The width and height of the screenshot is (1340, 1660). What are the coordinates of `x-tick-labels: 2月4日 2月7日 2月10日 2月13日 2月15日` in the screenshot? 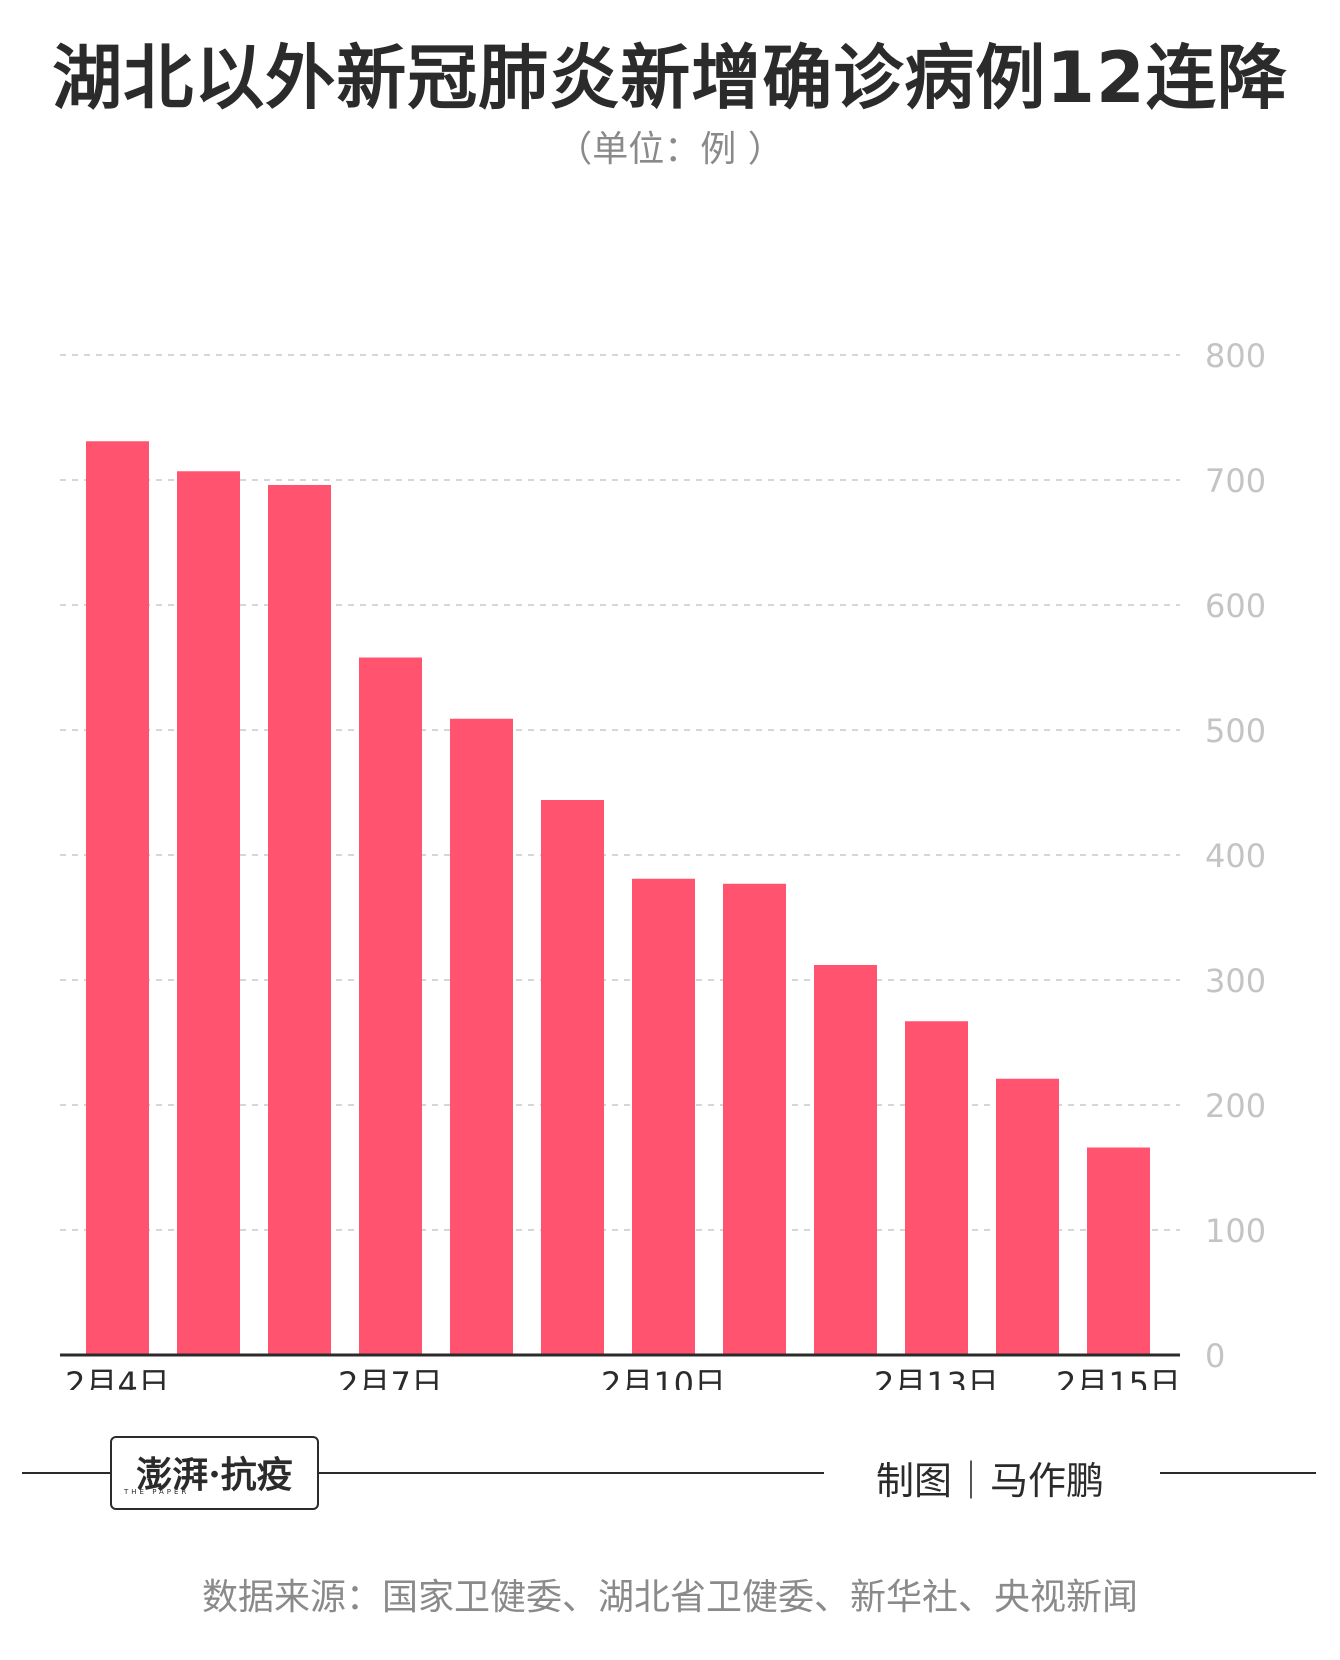 It's located at (623, 1377).